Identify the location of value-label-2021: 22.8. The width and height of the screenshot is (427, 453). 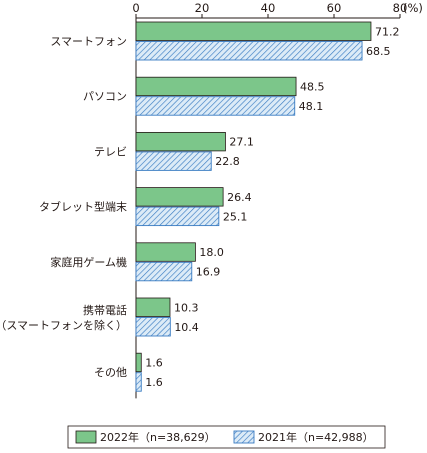
(227, 161).